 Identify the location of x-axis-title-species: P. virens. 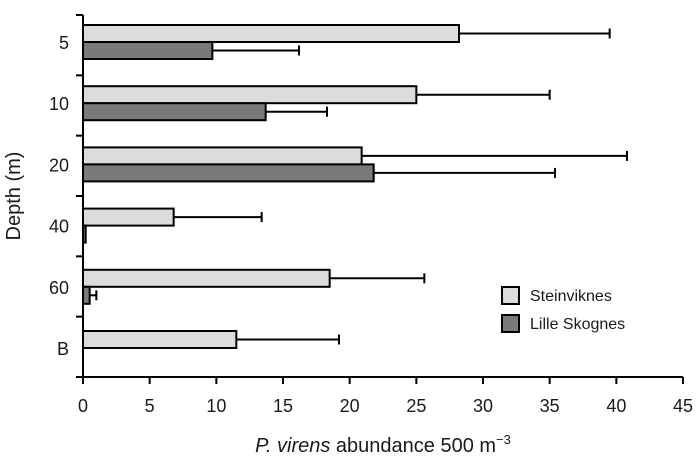
(292, 446).